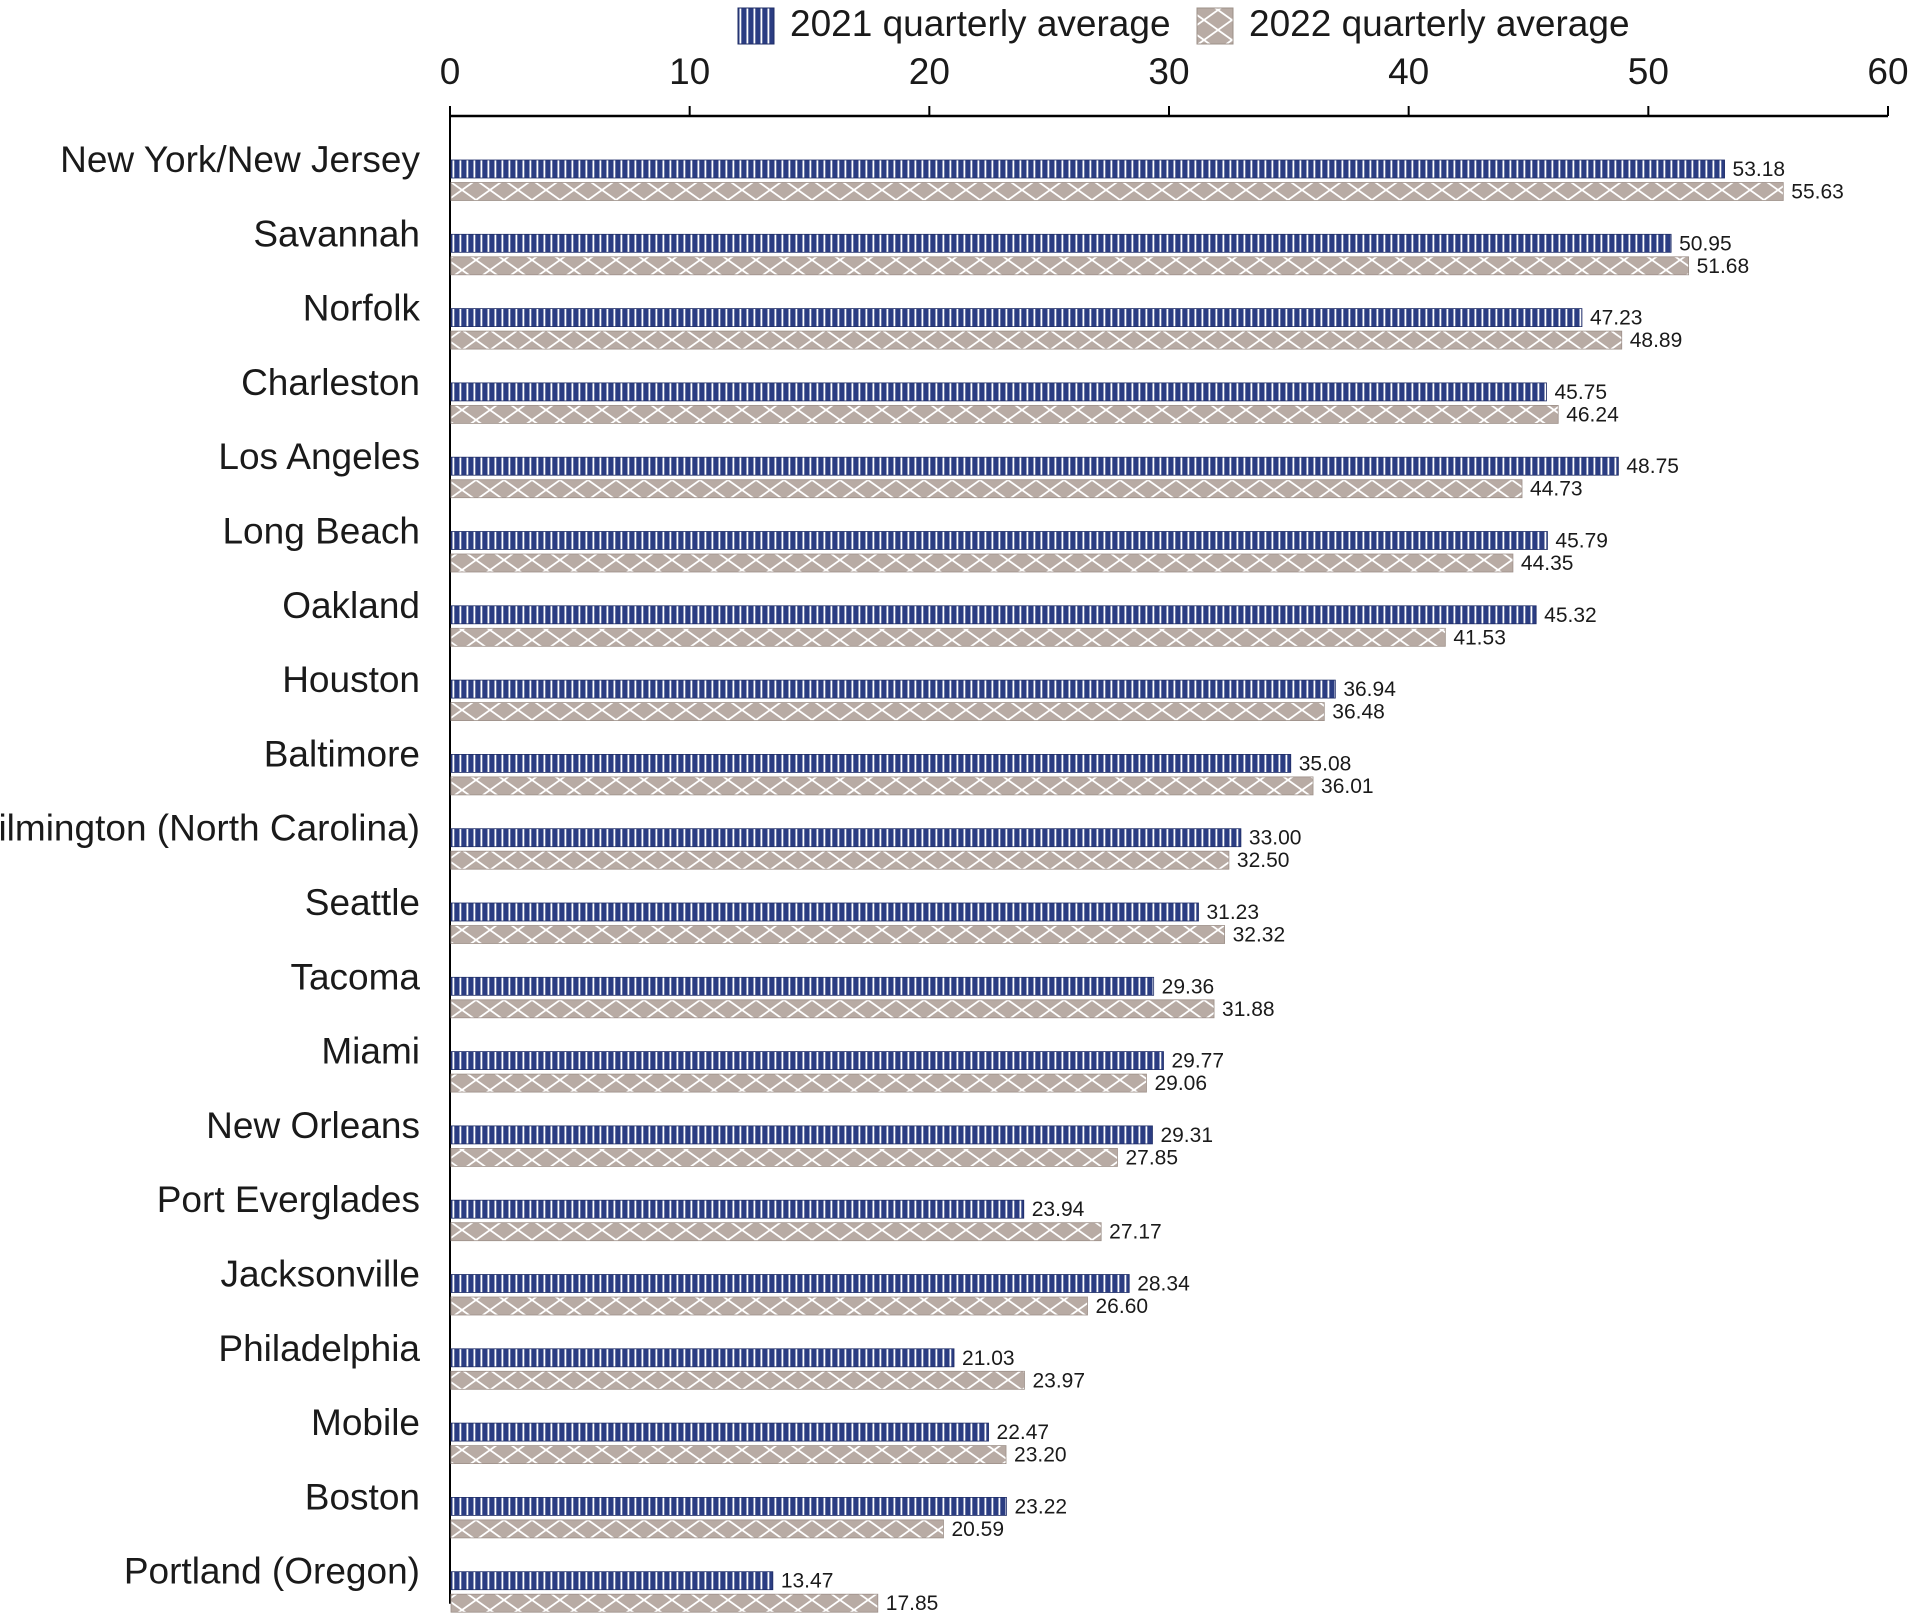 The height and width of the screenshot is (1622, 1910). I want to click on category-label: Portland (Oregon), so click(272, 1571).